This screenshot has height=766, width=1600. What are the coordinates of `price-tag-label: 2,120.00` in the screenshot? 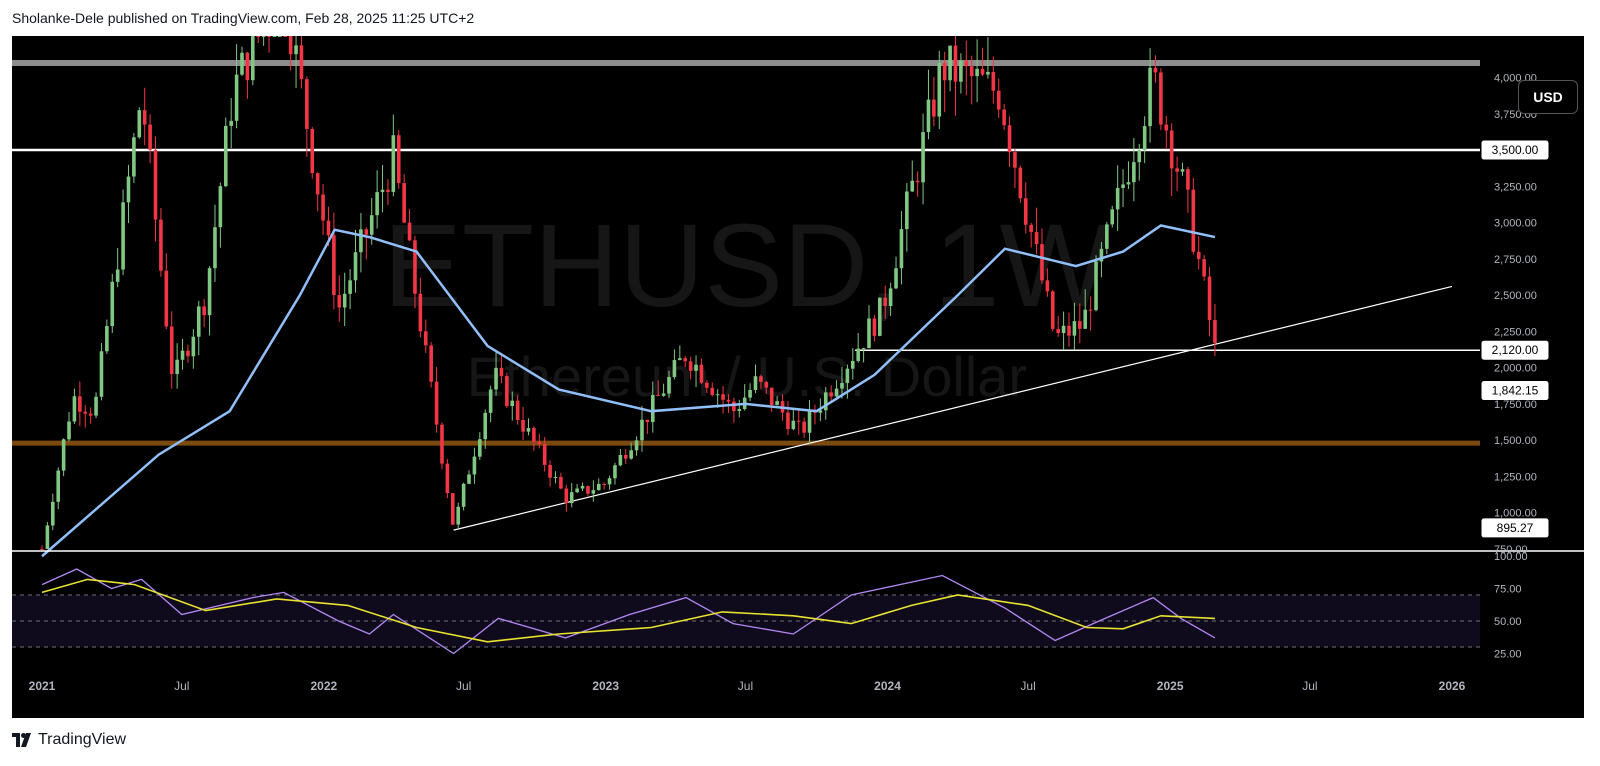 It's located at (1515, 350).